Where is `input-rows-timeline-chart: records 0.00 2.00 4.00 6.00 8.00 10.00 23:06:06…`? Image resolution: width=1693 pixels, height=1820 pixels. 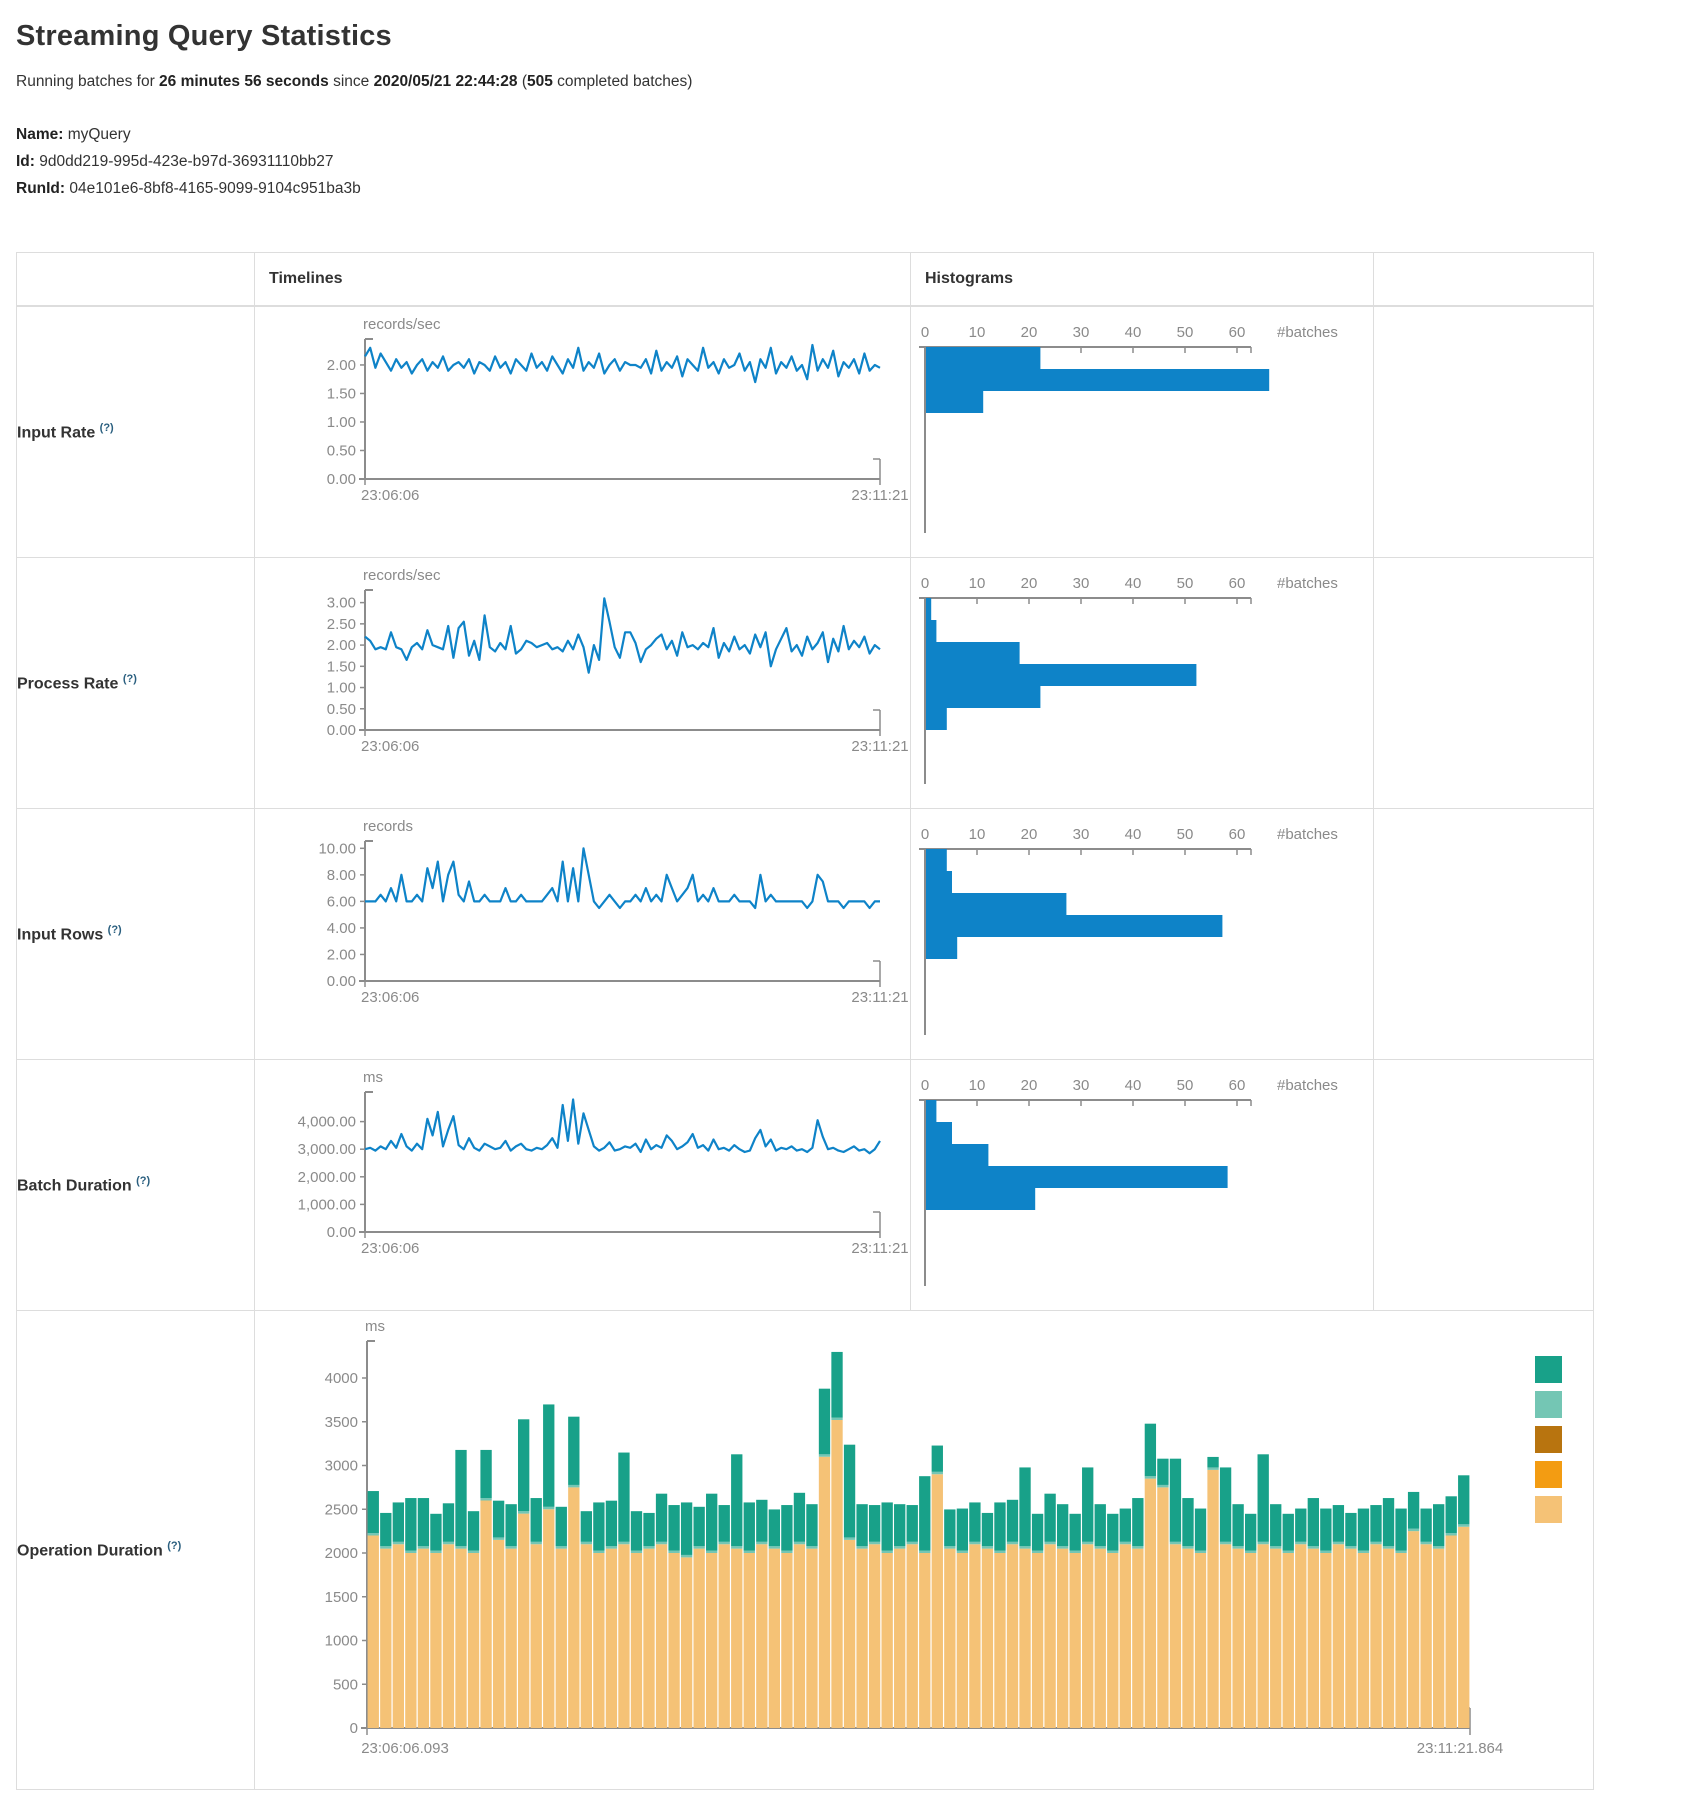
input-rows-timeline-chart: records 0.00 2.00 4.00 6.00 8.00 10.00 23:06:06… is located at coordinates (613, 912).